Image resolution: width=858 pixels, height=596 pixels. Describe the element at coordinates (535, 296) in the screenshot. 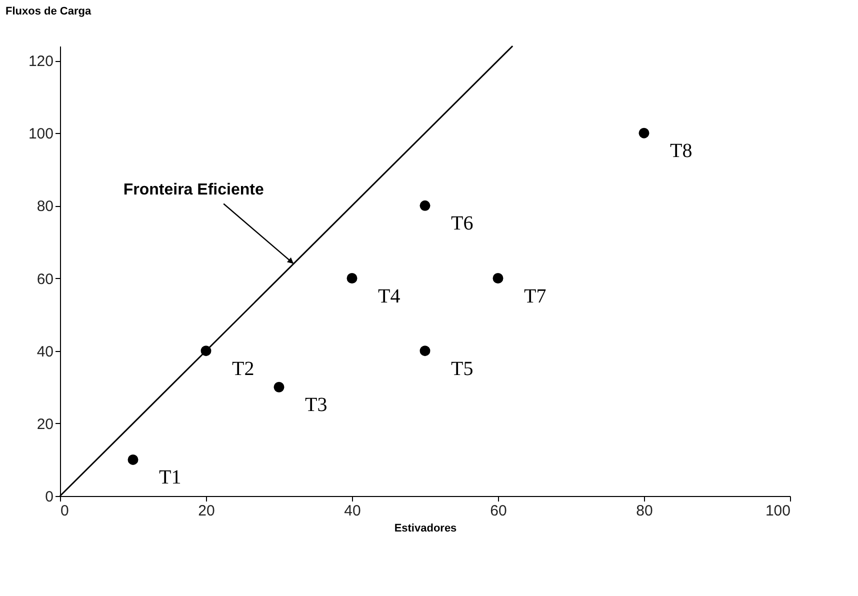

I see `data-label: T7` at that location.